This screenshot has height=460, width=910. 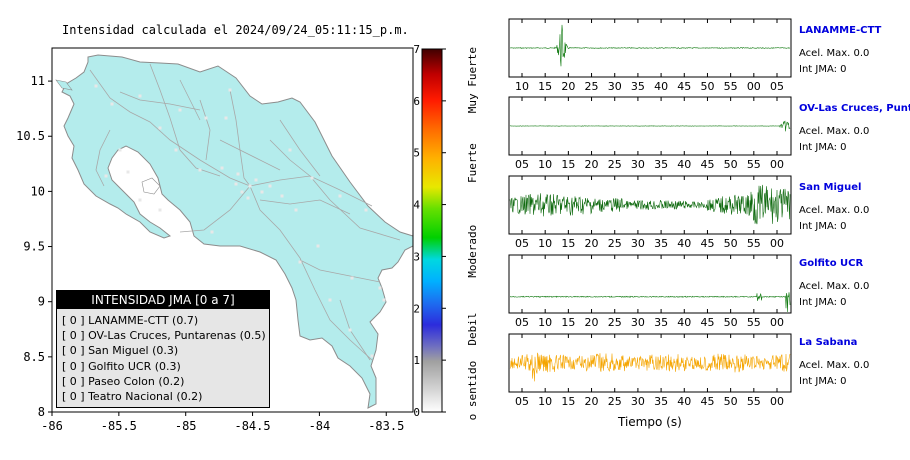 What do you see at coordinates (834, 362) in the screenshot?
I see `trace-label-la-sabana: La Sabana Acel. Max. 0.0 Int JMA: 0` at bounding box center [834, 362].